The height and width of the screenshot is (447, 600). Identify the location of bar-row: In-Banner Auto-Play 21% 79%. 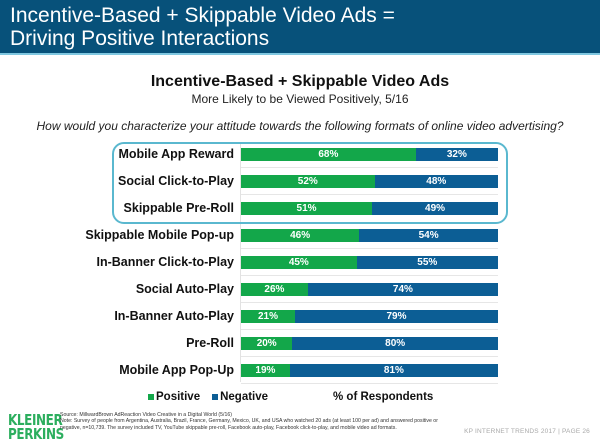
(300, 319).